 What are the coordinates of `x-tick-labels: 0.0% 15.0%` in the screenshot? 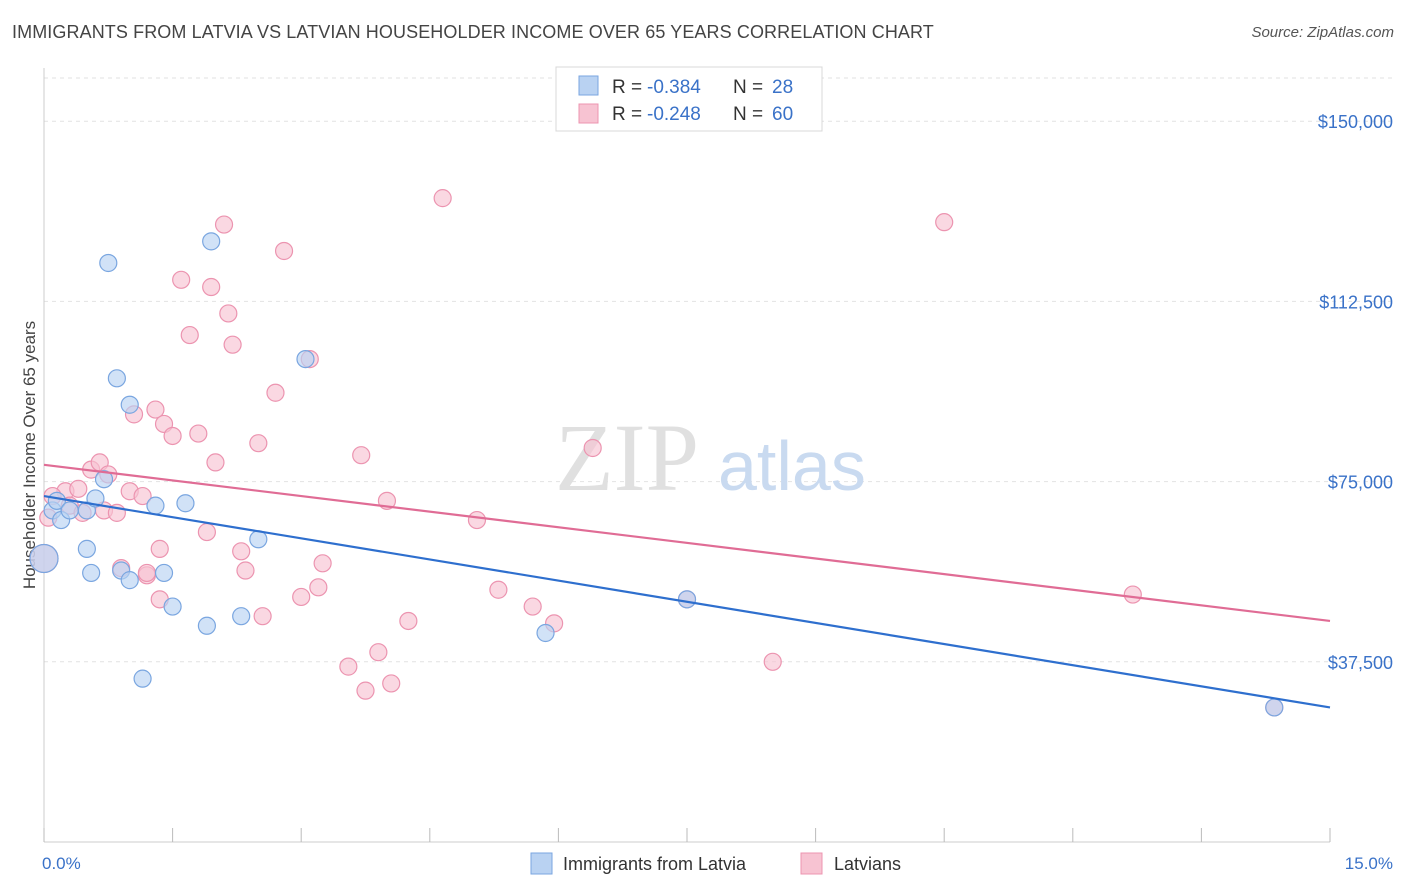 It's located at (717, 863).